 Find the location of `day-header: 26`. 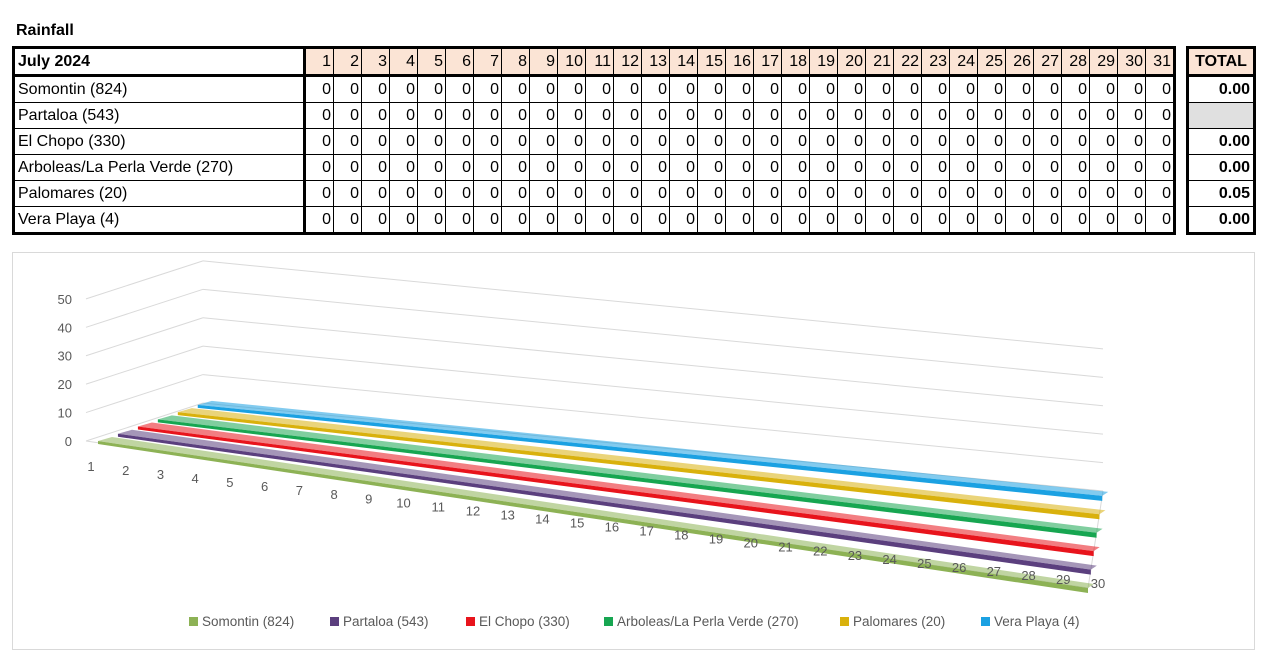

day-header: 26 is located at coordinates (1019, 62).